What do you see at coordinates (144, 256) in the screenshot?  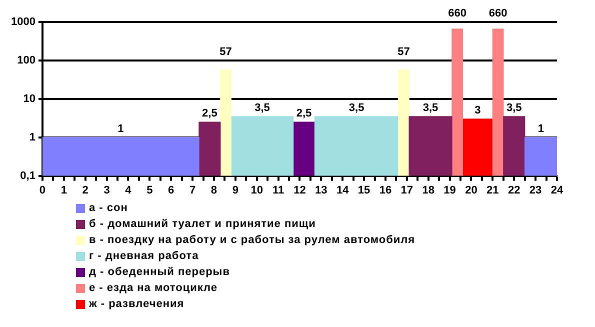 I see `legend-label: г - дневная работа` at bounding box center [144, 256].